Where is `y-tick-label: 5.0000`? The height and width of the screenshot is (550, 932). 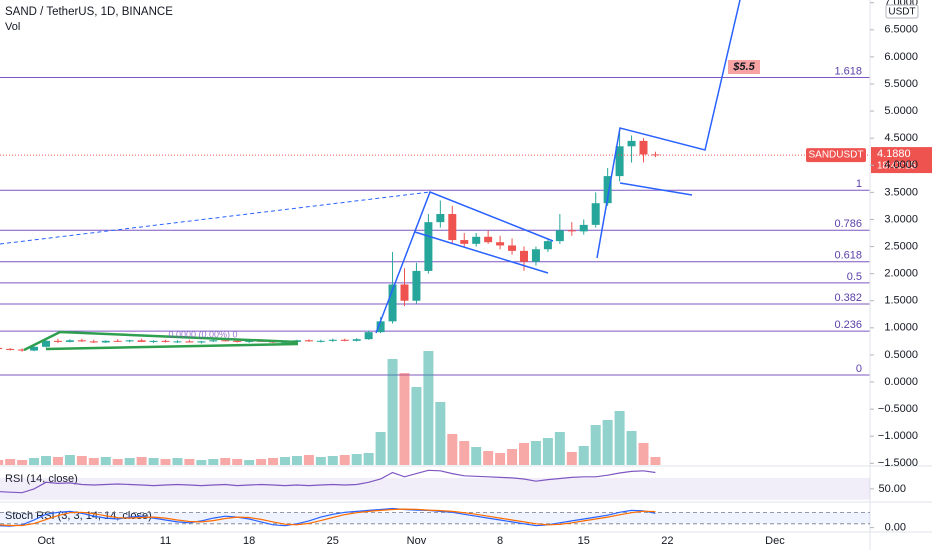
y-tick-label: 5.0000 is located at coordinates (901, 111).